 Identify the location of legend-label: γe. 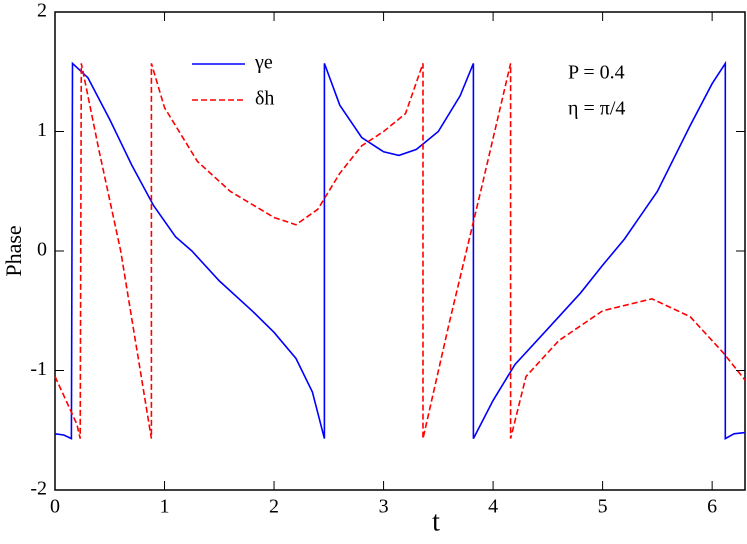
(263, 63).